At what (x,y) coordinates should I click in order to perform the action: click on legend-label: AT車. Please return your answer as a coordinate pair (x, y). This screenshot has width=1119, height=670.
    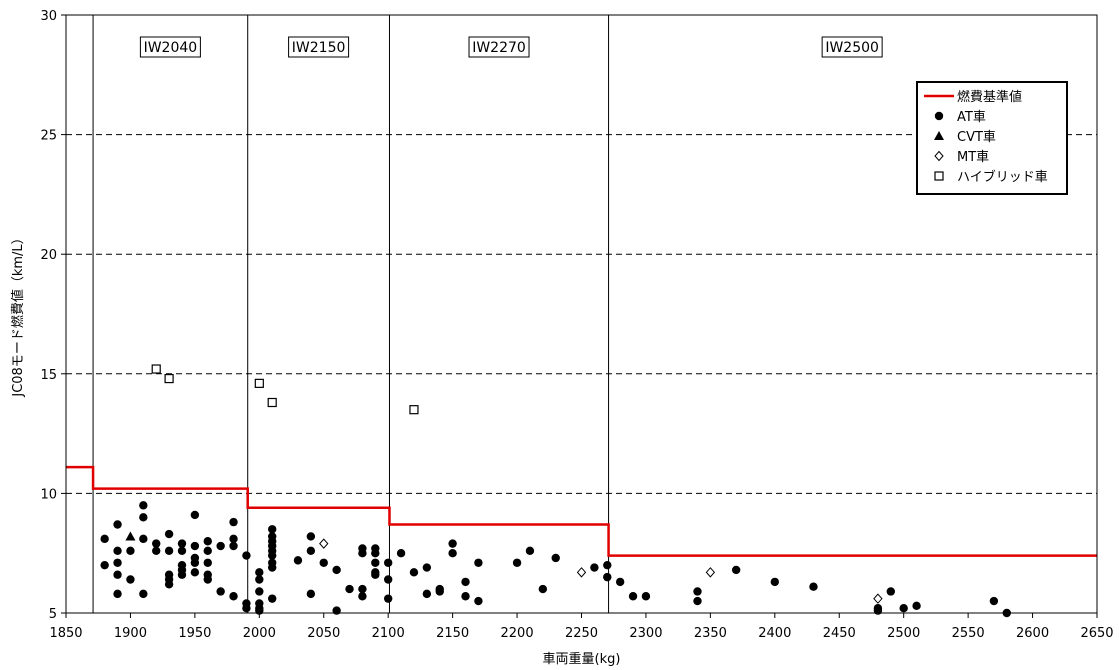
    Looking at the image, I should click on (971, 117).